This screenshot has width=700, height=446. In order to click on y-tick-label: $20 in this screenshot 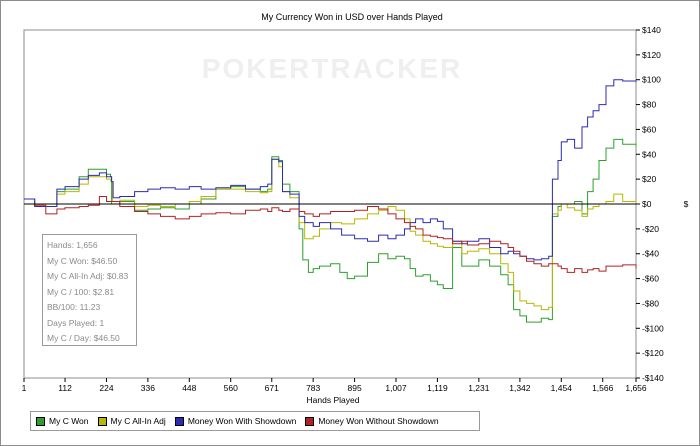, I will do `click(649, 179)`.